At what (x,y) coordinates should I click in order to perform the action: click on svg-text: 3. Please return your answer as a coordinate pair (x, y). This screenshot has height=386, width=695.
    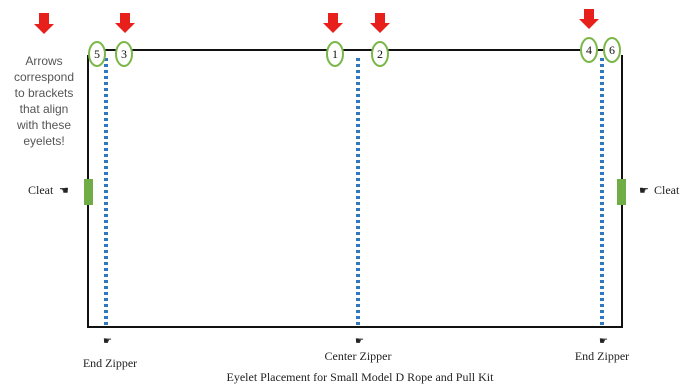
    Looking at the image, I should click on (124, 54).